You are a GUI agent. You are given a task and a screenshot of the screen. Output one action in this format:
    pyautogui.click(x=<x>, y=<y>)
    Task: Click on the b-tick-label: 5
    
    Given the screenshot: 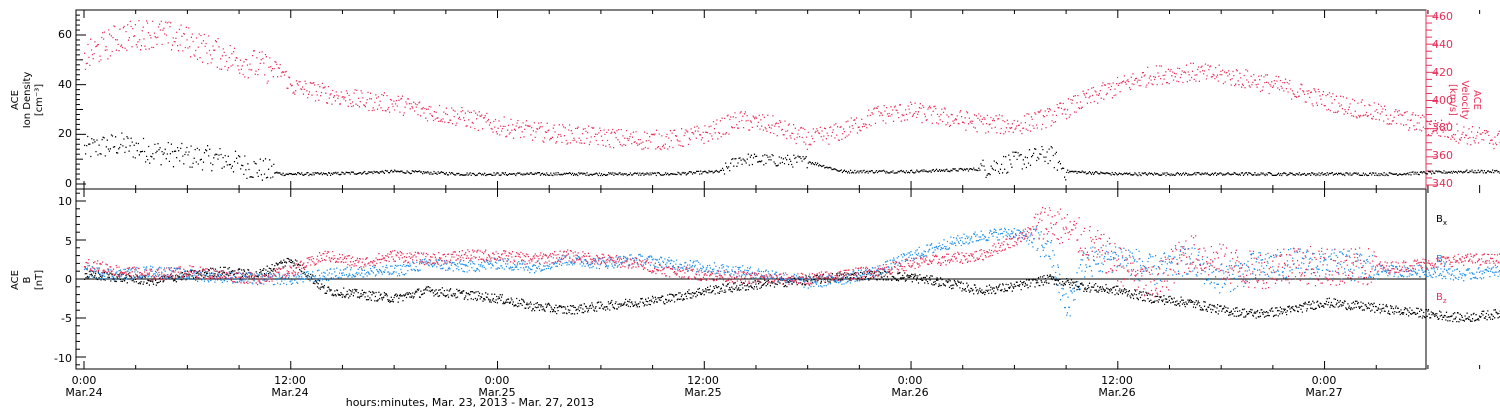 What is the action you would take?
    pyautogui.click(x=68, y=241)
    